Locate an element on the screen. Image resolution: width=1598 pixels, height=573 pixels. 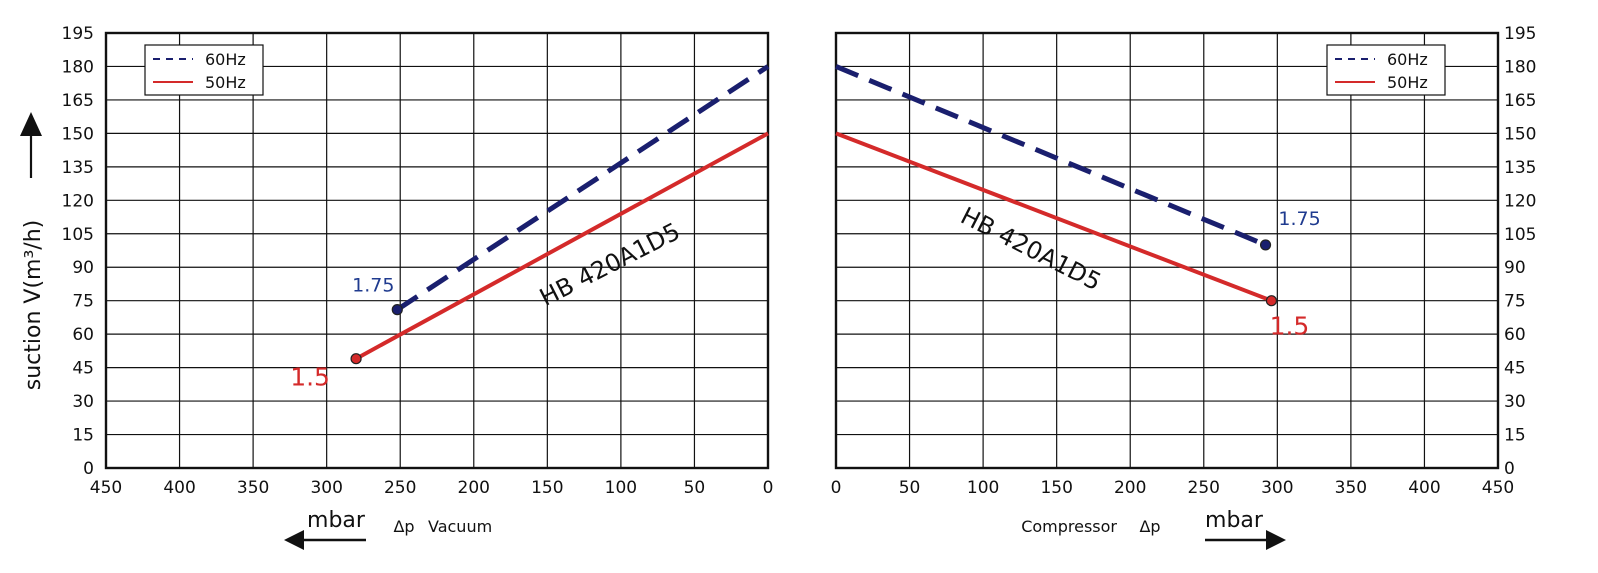
x-axis-arrow-left-head is located at coordinates (294, 540).